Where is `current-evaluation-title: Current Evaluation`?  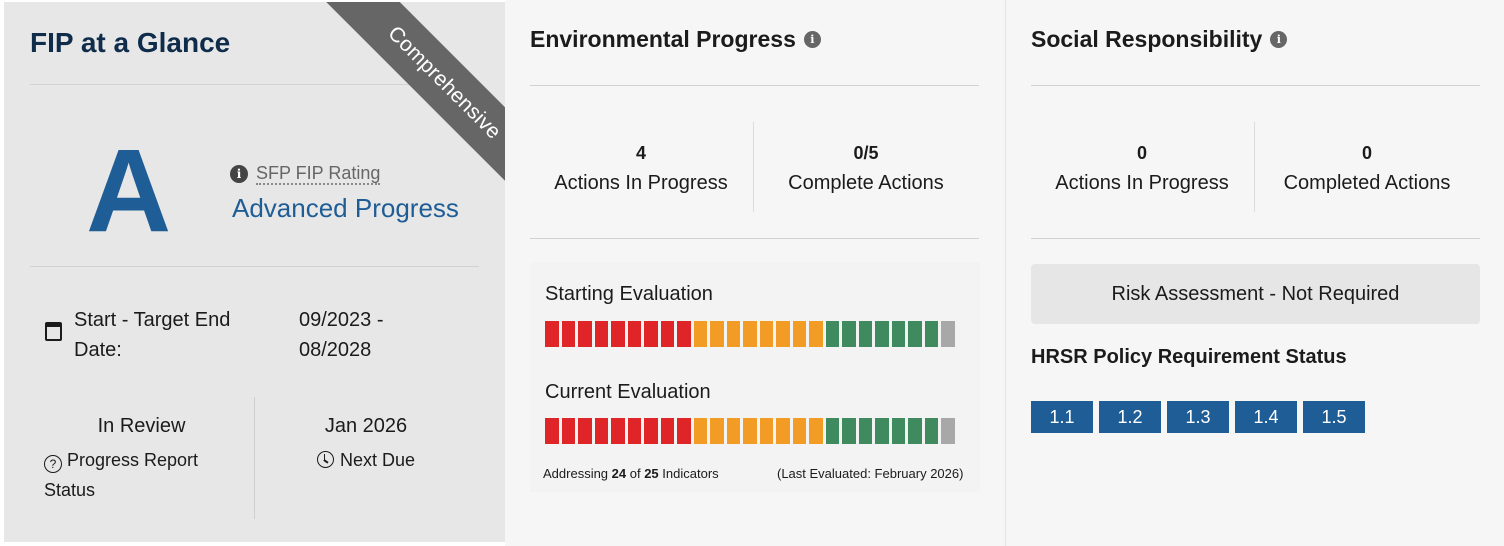 current-evaluation-title: Current Evaluation is located at coordinates (628, 392).